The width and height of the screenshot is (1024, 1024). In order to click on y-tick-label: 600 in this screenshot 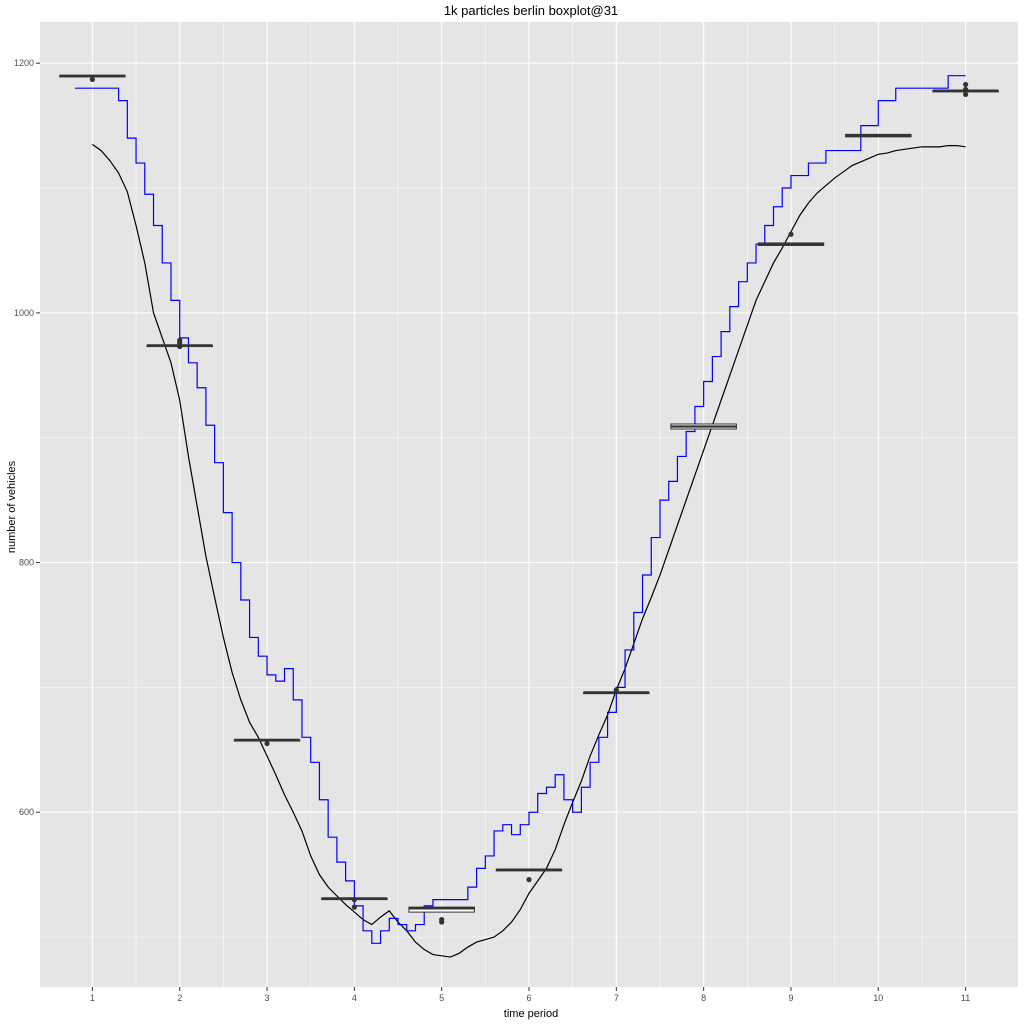, I will do `click(26, 812)`.